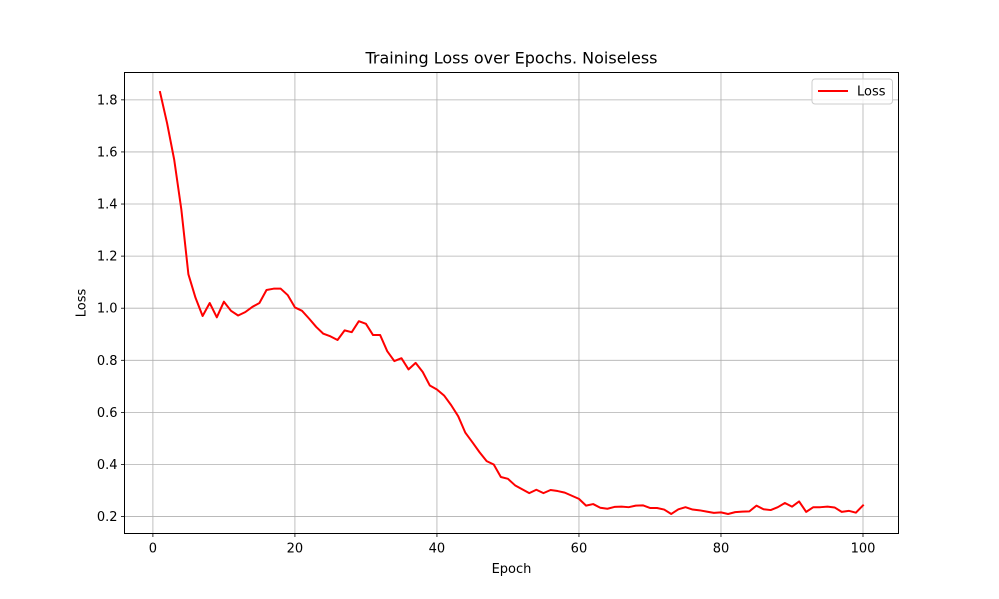 The height and width of the screenshot is (599, 999). I want to click on x-tick-label: 60, so click(579, 549).